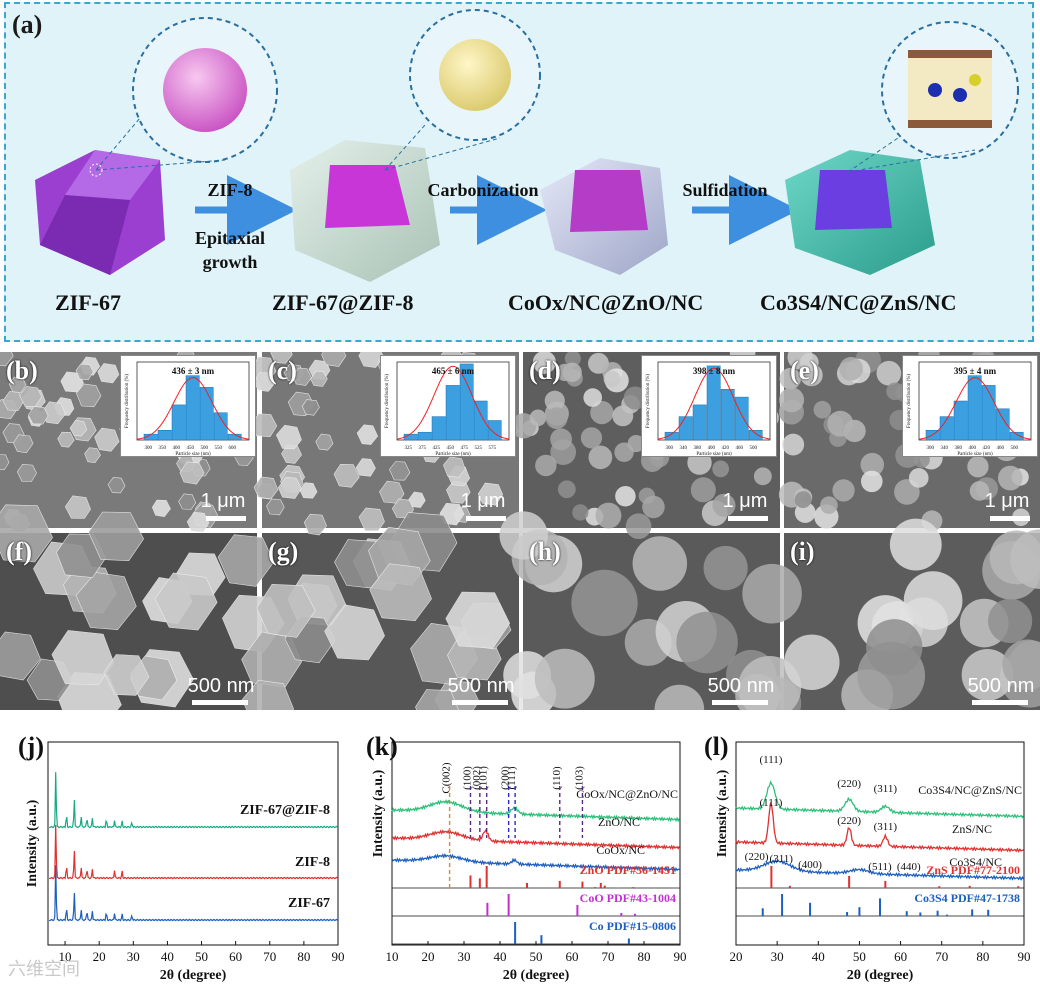 The image size is (1040, 988). What do you see at coordinates (849, 784) in the screenshot?
I see `peak-label-l: (220)` at bounding box center [849, 784].